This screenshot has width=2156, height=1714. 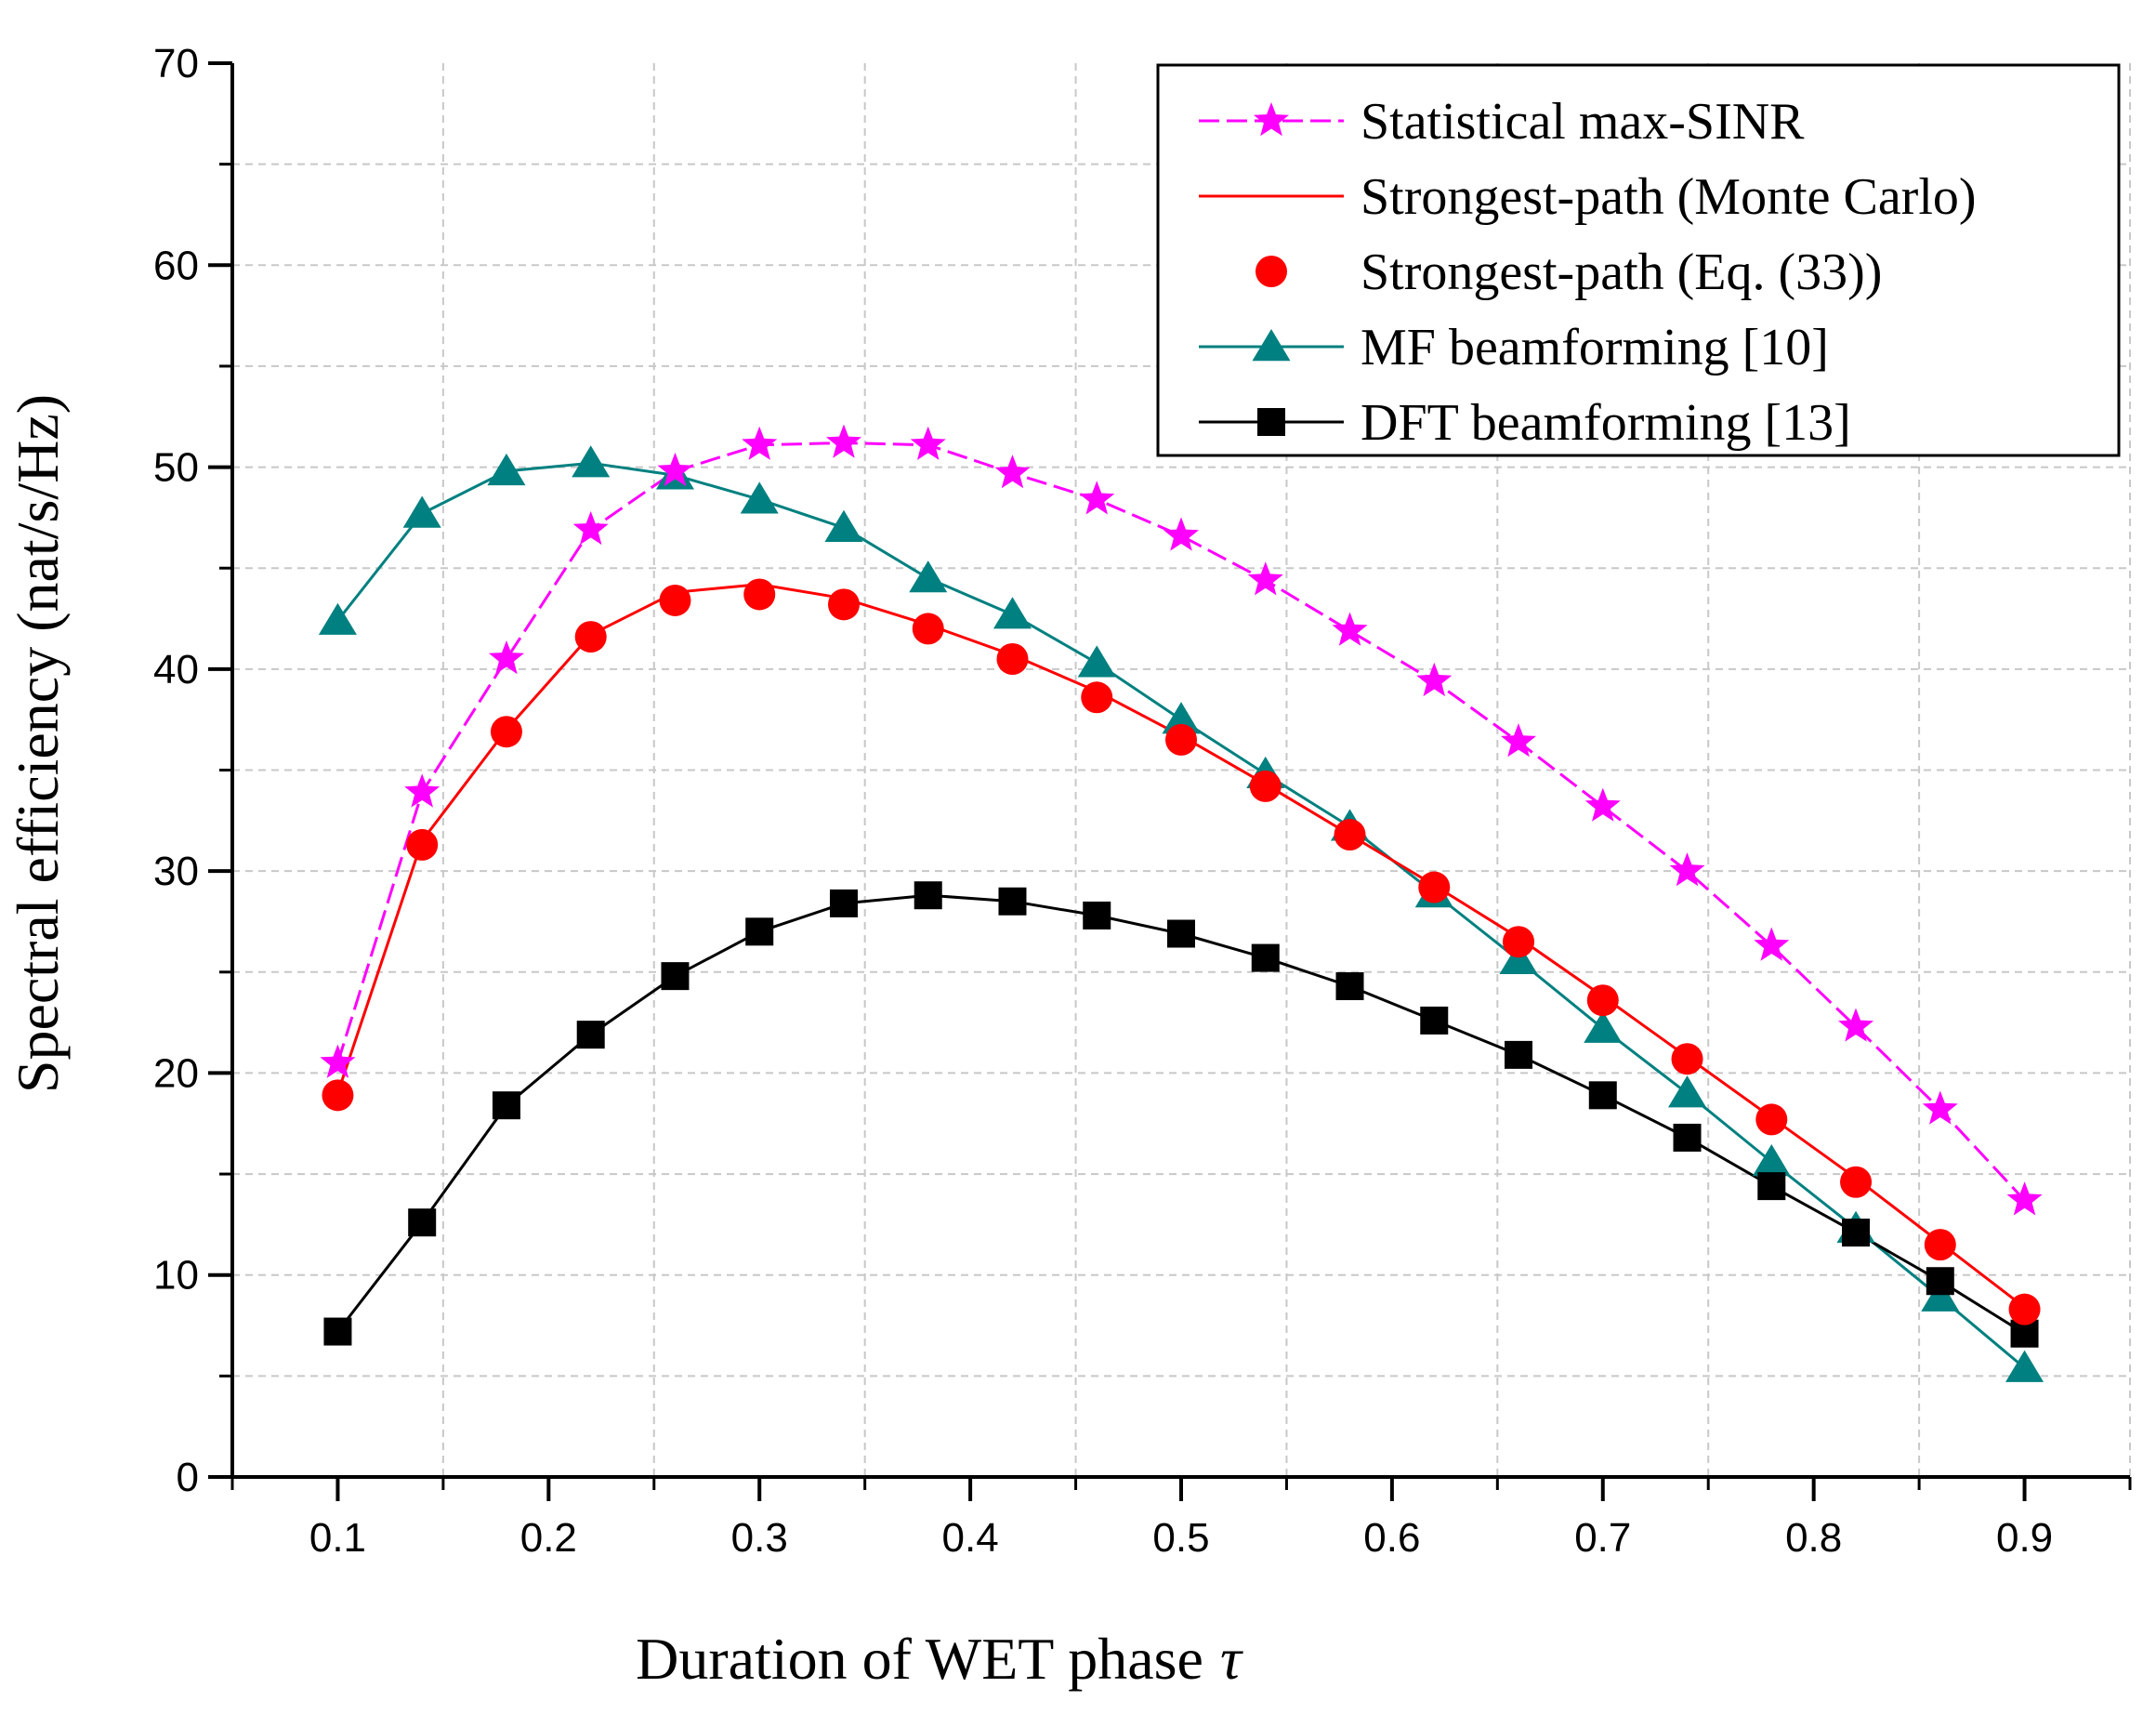 I want to click on legend-label-strongest-path-eq-33: Strongest-path (Eq. (33)), so click(x=1622, y=272).